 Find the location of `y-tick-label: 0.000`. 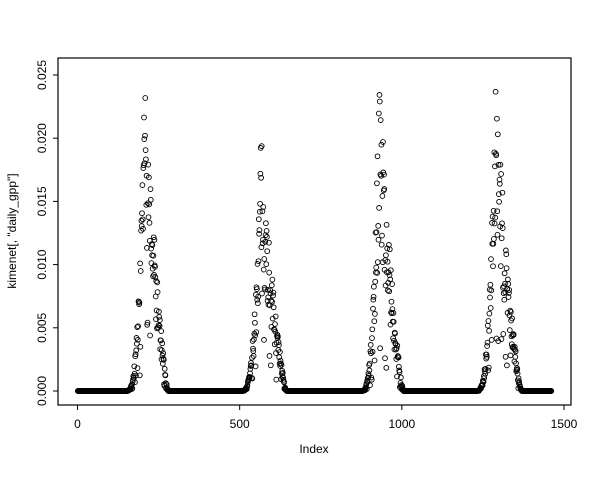

y-tick-label: 0.000 is located at coordinates (42, 391).